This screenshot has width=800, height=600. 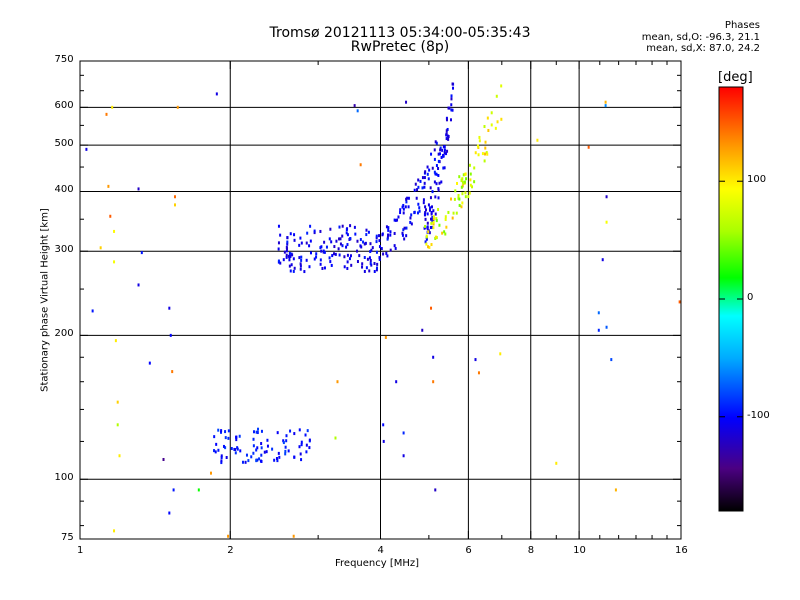 What do you see at coordinates (757, 180) in the screenshot?
I see `colorbar-tick-label: 100` at bounding box center [757, 180].